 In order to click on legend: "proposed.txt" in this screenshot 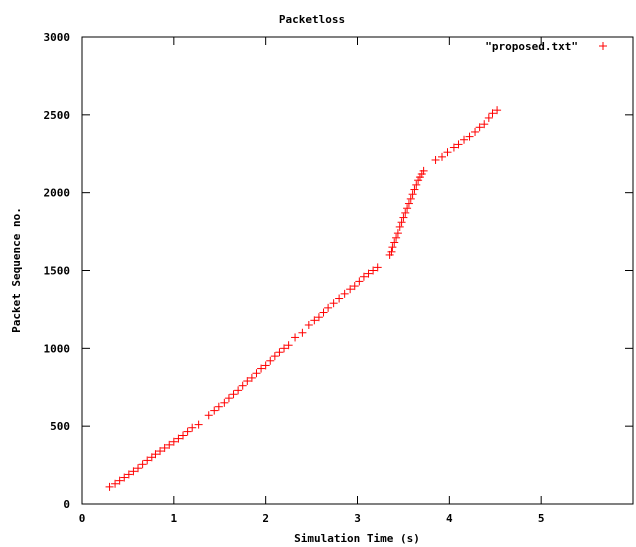, I will do `click(546, 46)`.